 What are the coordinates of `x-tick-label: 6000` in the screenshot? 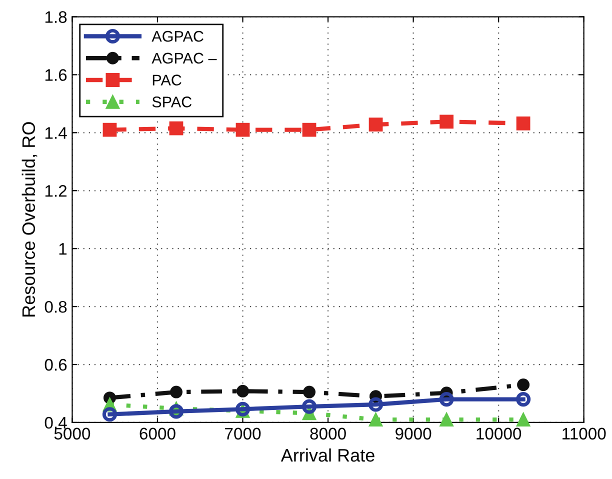 It's located at (158, 434).